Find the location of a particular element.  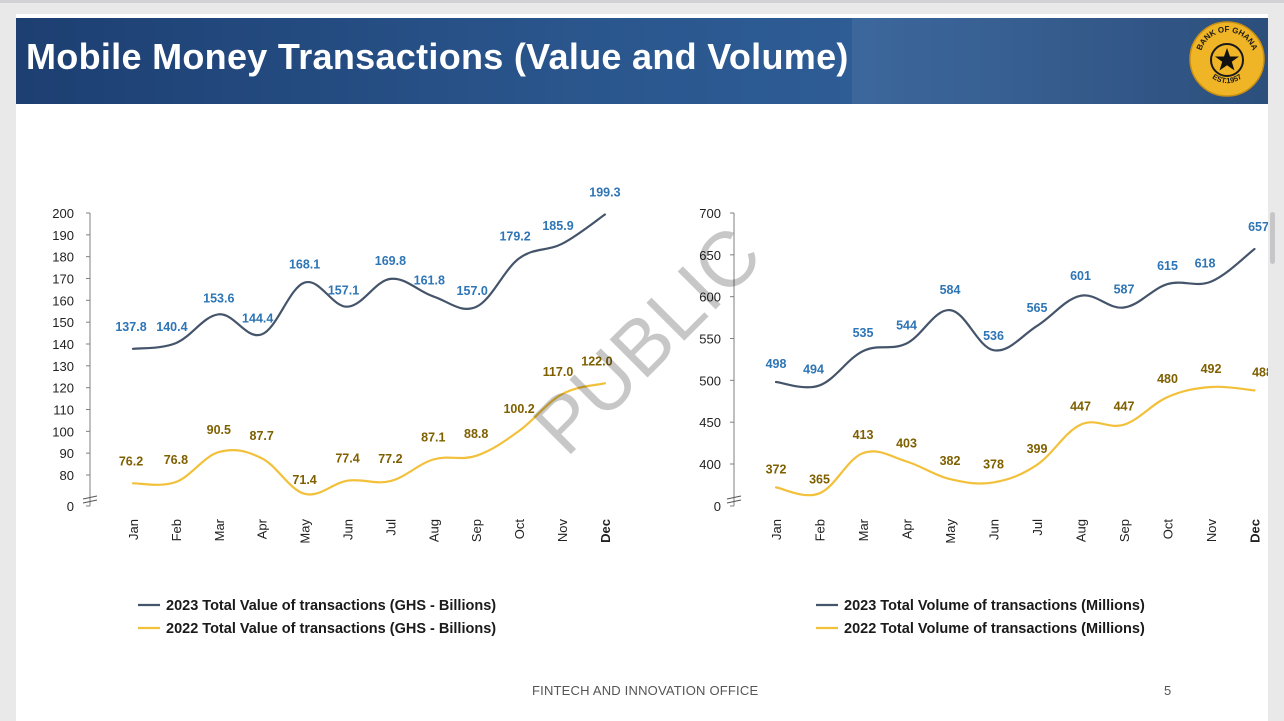

data-label: 185.9 is located at coordinates (557, 226).